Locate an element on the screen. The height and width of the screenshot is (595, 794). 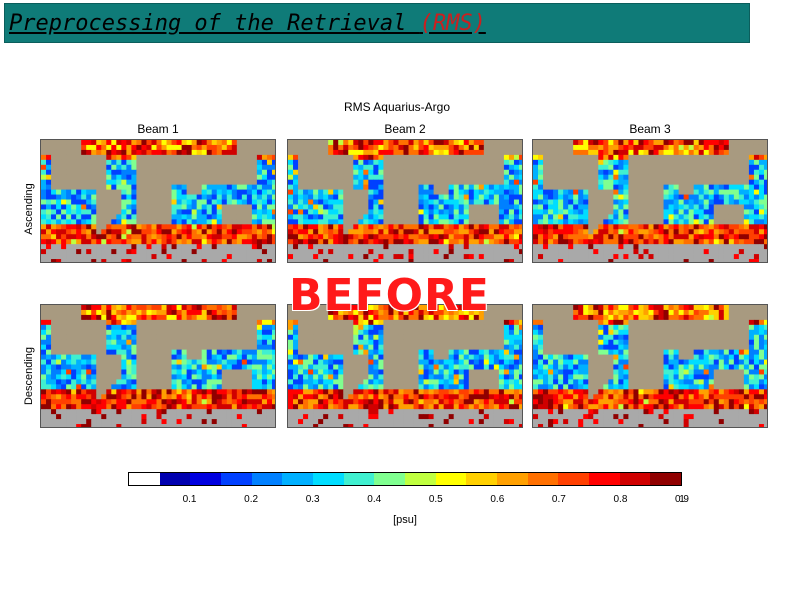
colorbar-tick-label: 0.7 is located at coordinates (558, 499).